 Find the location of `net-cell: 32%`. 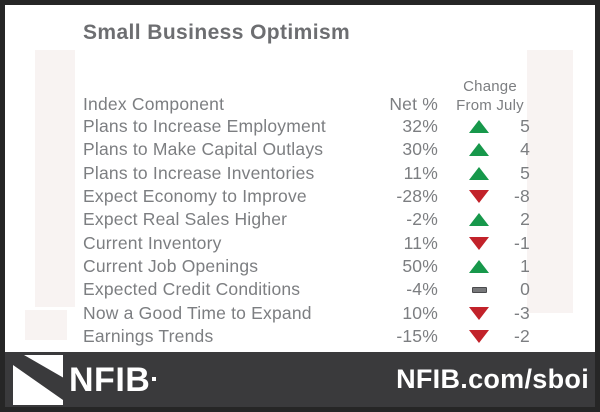

net-cell: 32% is located at coordinates (420, 126).